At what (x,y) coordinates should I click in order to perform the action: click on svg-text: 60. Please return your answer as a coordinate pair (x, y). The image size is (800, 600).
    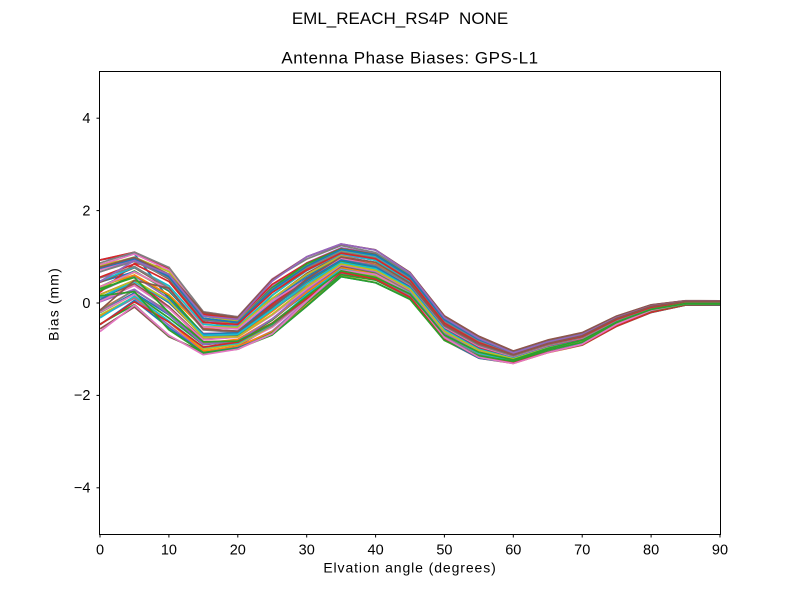
    Looking at the image, I should click on (513, 551).